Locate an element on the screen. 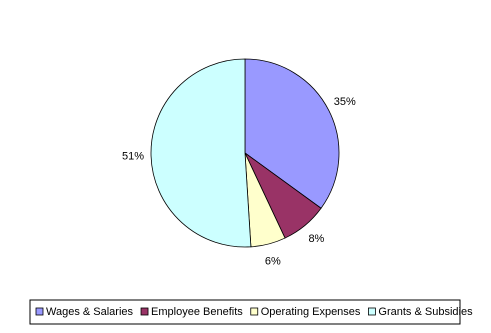 This screenshot has width=491, height=333. data-label: 8% is located at coordinates (316, 239).